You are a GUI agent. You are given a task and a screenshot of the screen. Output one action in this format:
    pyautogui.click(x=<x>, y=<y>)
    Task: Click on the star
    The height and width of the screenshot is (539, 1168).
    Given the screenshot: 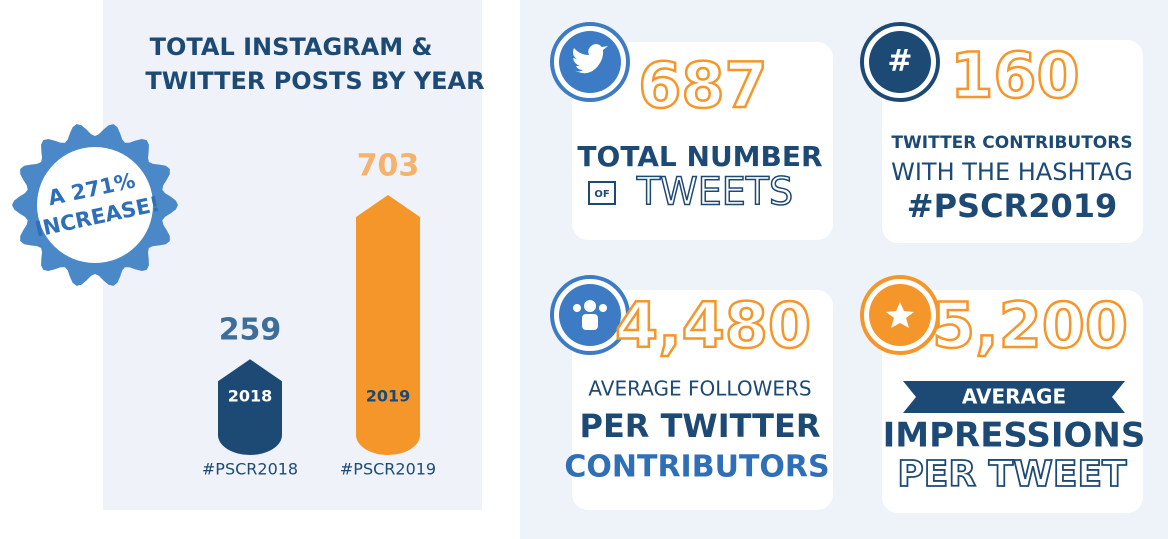 What is the action you would take?
    pyautogui.click(x=900, y=315)
    